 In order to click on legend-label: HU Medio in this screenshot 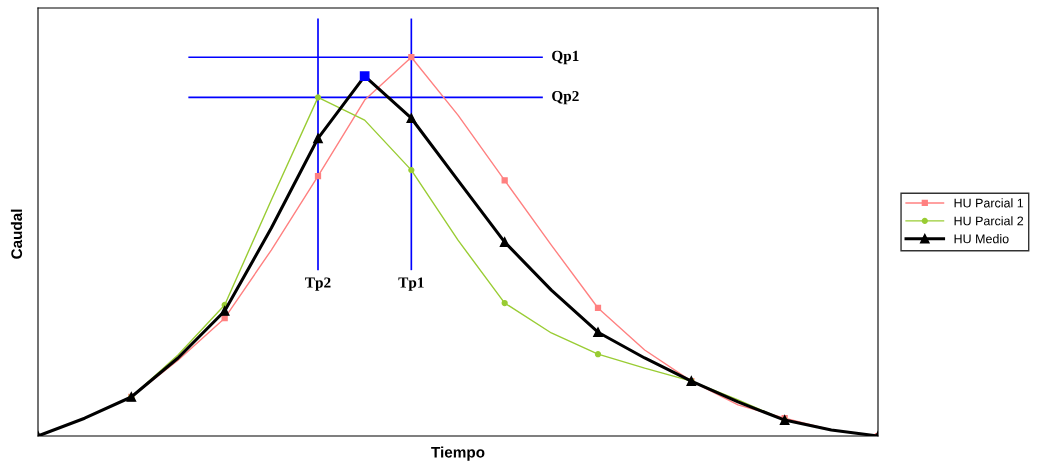, I will do `click(981, 239)`.